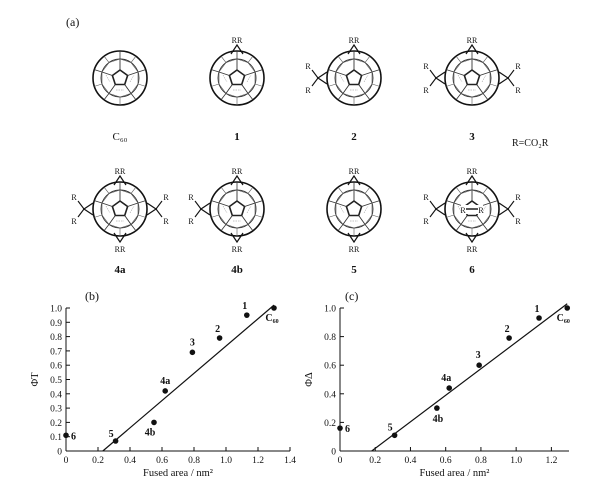 Image resolution: width=609 pixels, height=486 pixels. Describe the element at coordinates (237, 137) in the screenshot. I see `molecule-caption: 1` at that location.